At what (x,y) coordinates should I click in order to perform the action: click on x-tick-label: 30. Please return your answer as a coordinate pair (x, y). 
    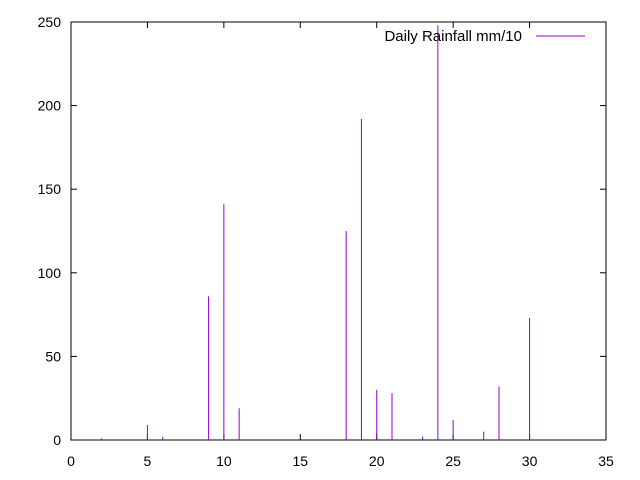
    Looking at the image, I should click on (530, 461).